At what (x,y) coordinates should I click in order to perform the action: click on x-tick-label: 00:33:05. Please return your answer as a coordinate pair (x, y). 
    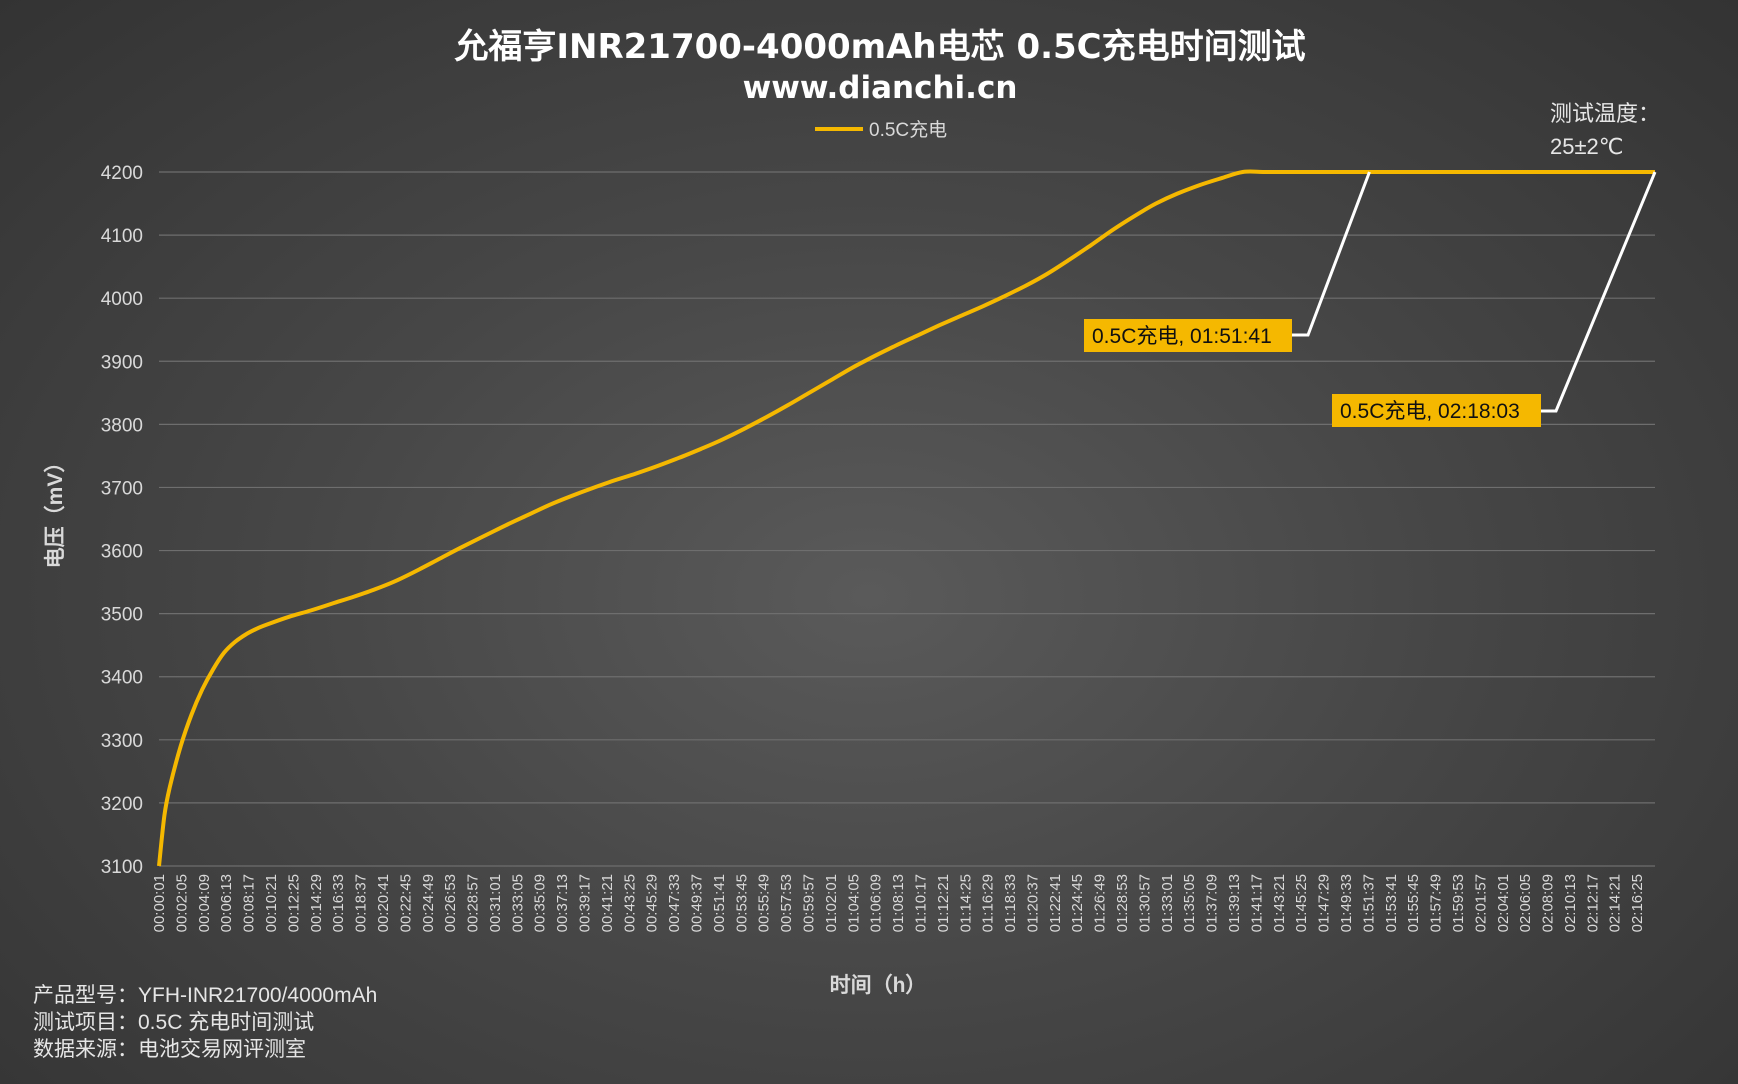
    Looking at the image, I should click on (517, 903).